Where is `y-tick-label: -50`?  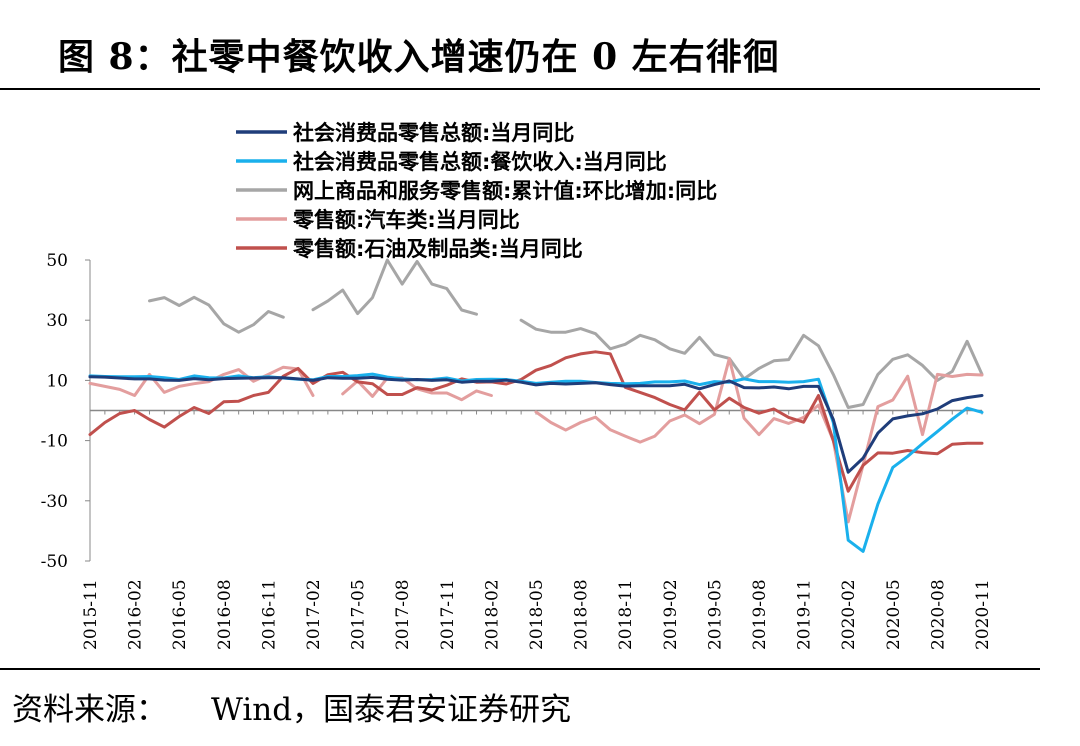 y-tick-label: -50 is located at coordinates (54, 562).